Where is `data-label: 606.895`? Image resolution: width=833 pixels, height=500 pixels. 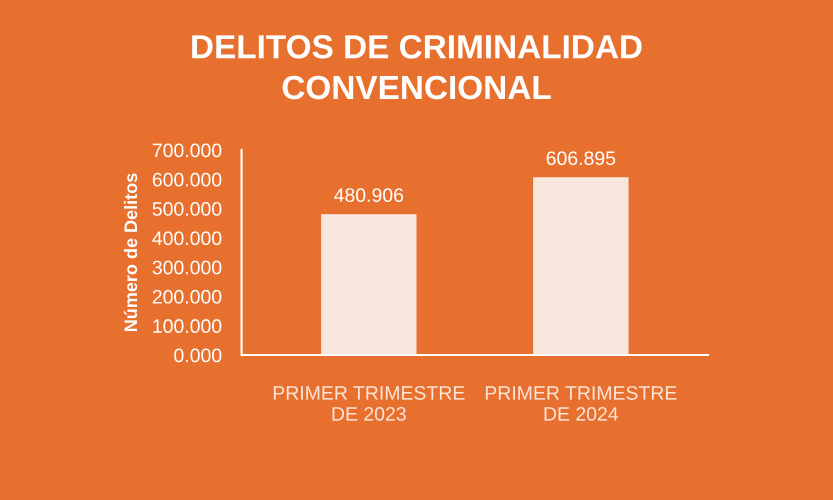 data-label: 606.895 is located at coordinates (581, 158).